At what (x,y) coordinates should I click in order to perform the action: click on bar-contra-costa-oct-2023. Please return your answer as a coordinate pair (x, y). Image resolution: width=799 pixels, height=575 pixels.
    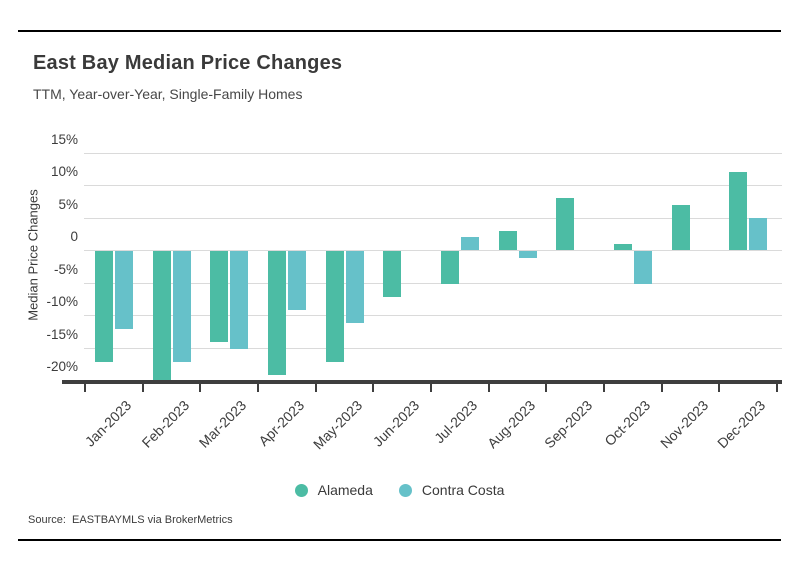
    Looking at the image, I should click on (642, 267).